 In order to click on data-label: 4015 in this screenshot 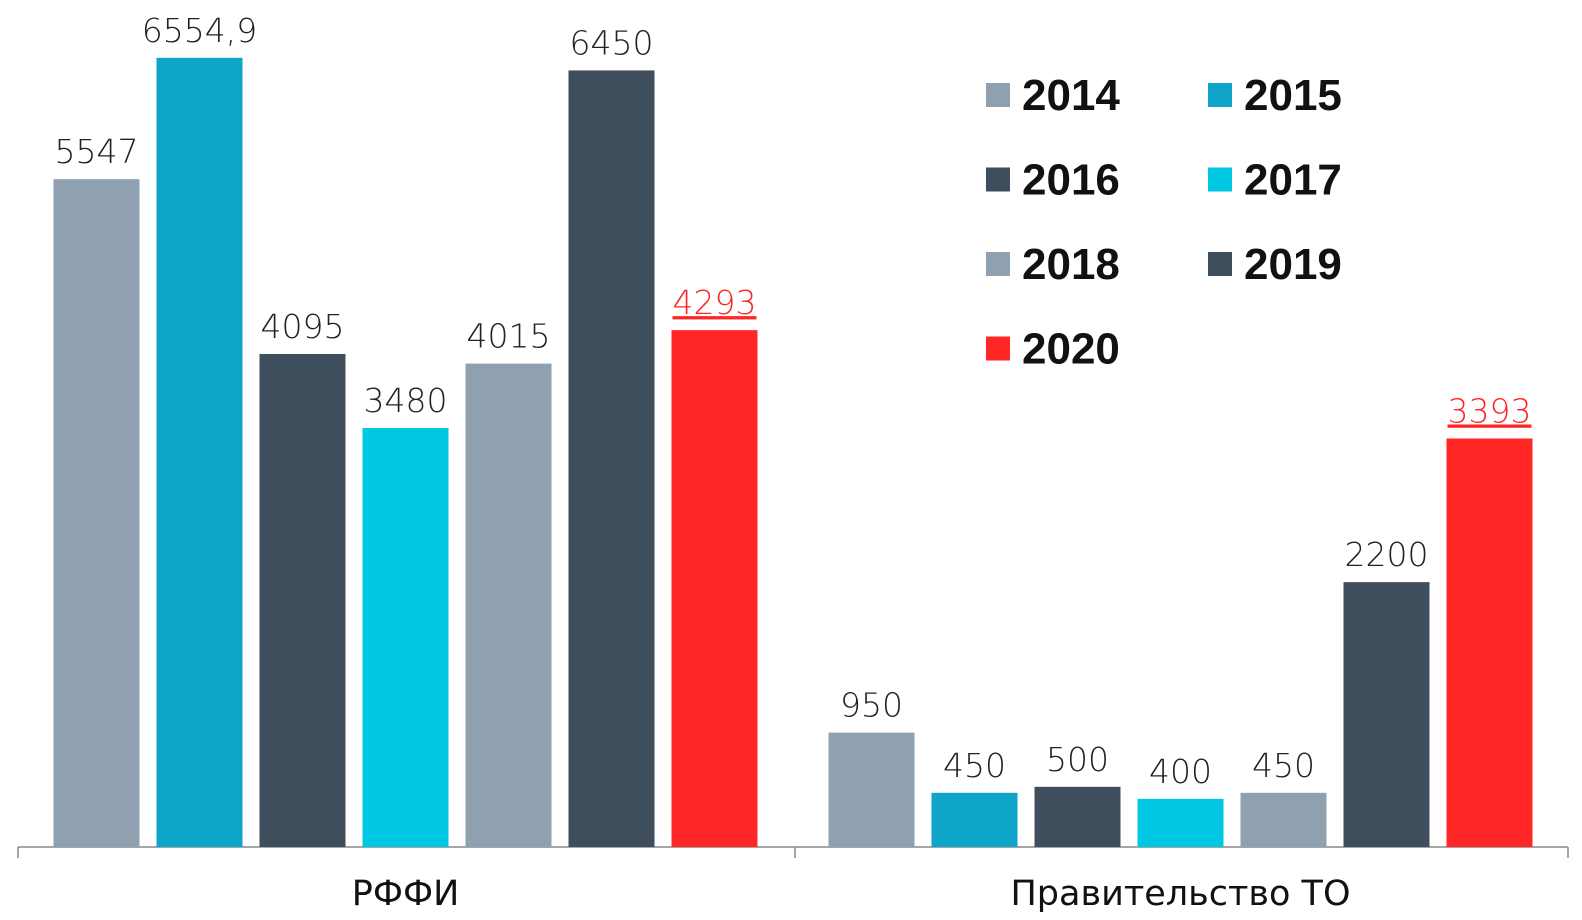, I will do `click(509, 336)`.